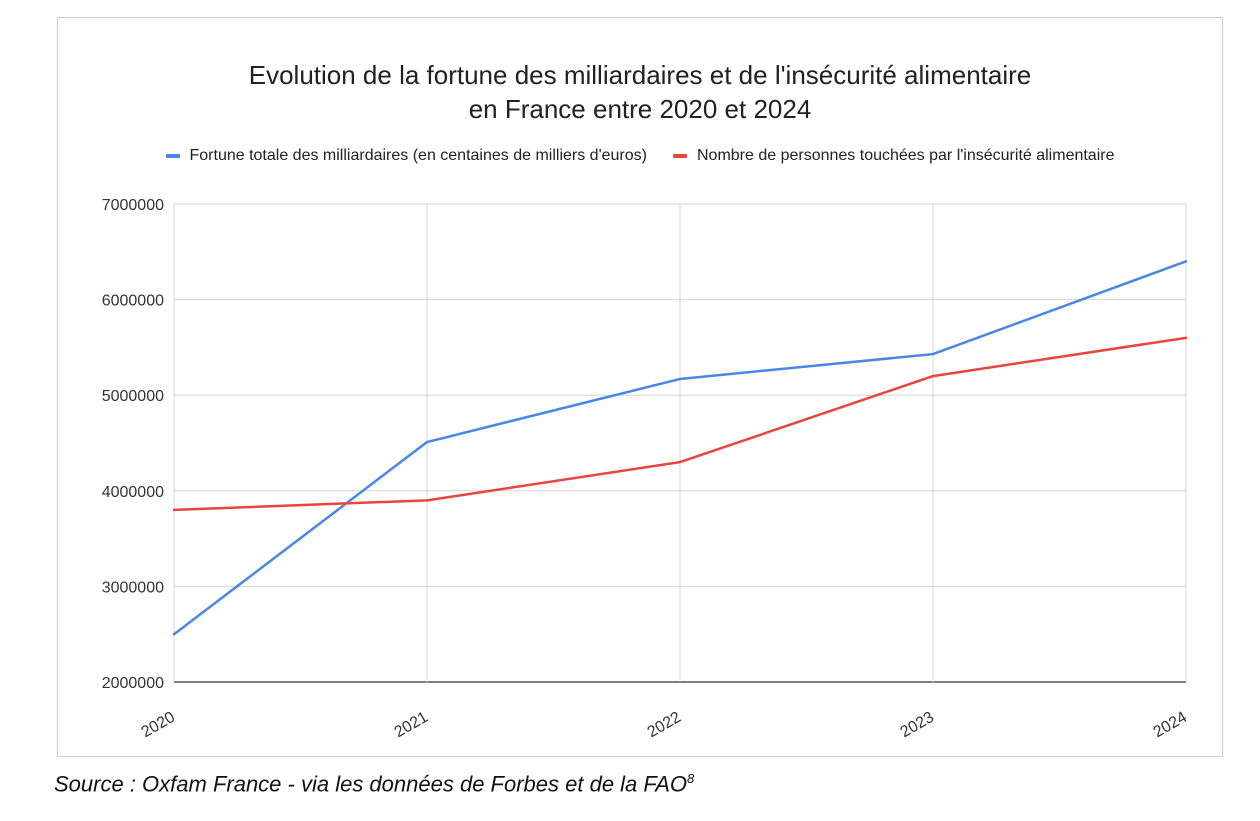 Image resolution: width=1260 pixels, height=821 pixels. What do you see at coordinates (1170, 725) in the screenshot?
I see `x-tick-label: 2024` at bounding box center [1170, 725].